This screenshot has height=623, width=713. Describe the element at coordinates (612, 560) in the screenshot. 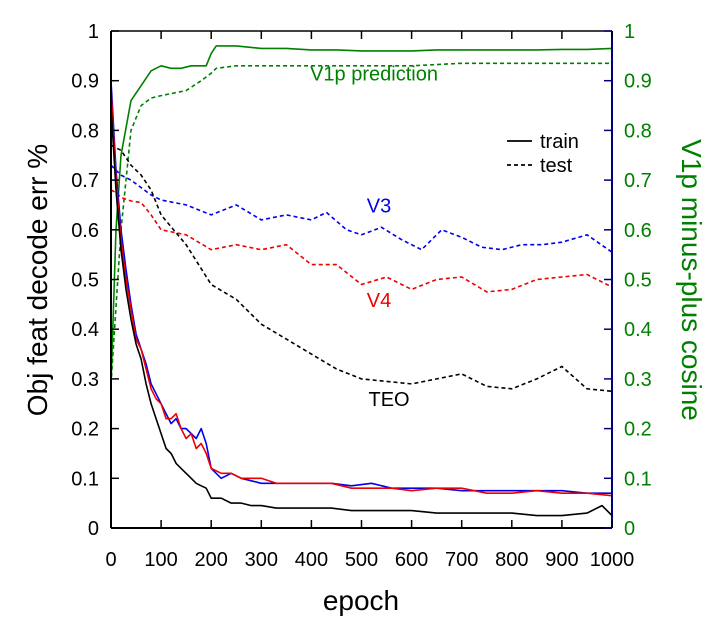

I see `x-tick-label: 1000` at that location.